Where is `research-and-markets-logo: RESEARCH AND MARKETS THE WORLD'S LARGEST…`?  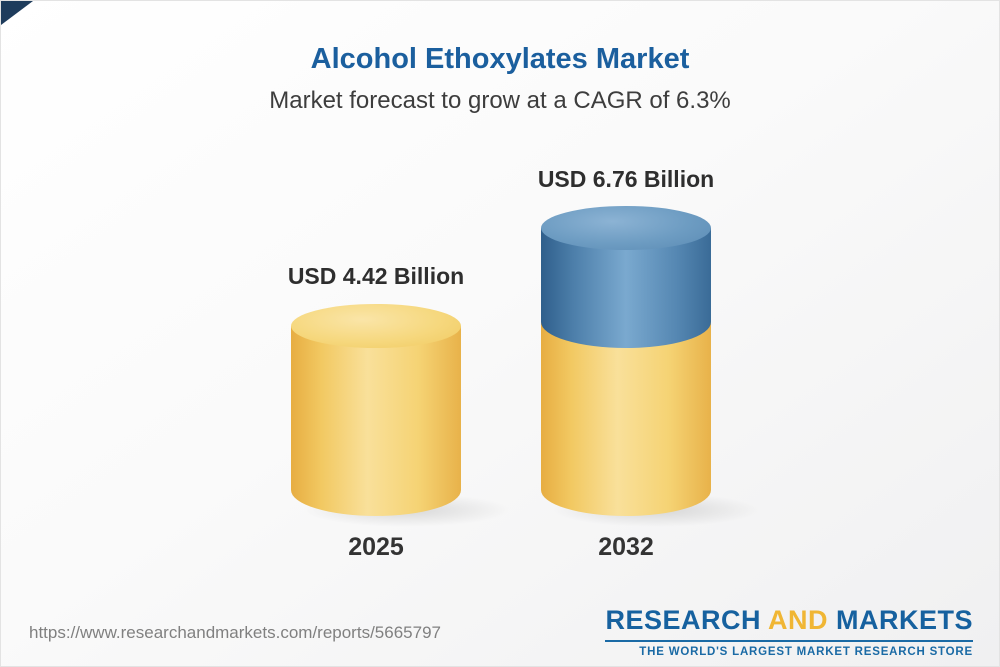
research-and-markets-logo: RESEARCH AND MARKETS THE WORLD'S LARGEST… is located at coordinates (789, 631).